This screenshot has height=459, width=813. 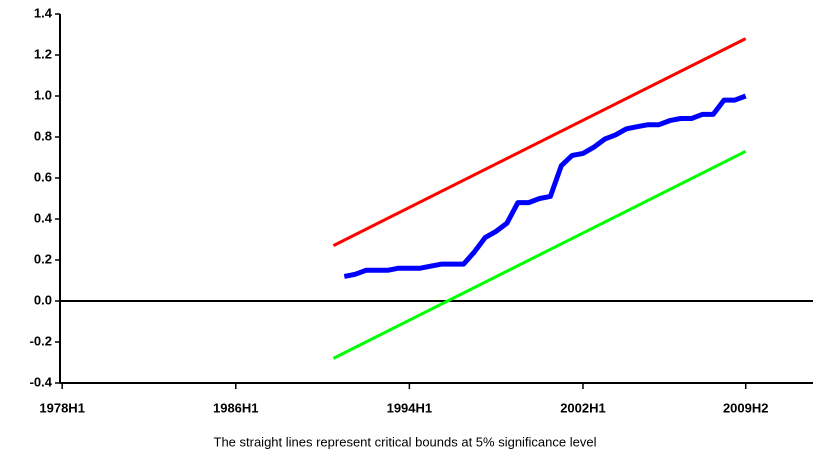 What do you see at coordinates (43, 12) in the screenshot?
I see `y-tick-label: 1.4` at bounding box center [43, 12].